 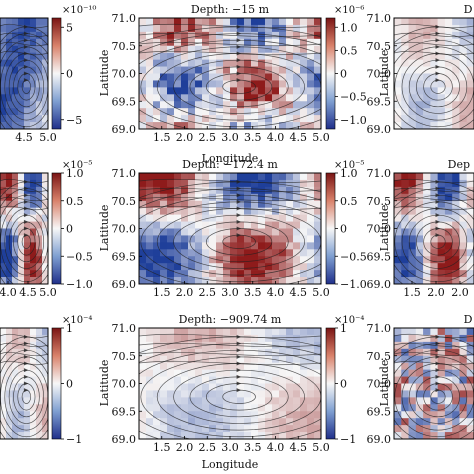 I want to click on x-tick-labels: 1.5 2.0 2.0, so click(x=436, y=290).